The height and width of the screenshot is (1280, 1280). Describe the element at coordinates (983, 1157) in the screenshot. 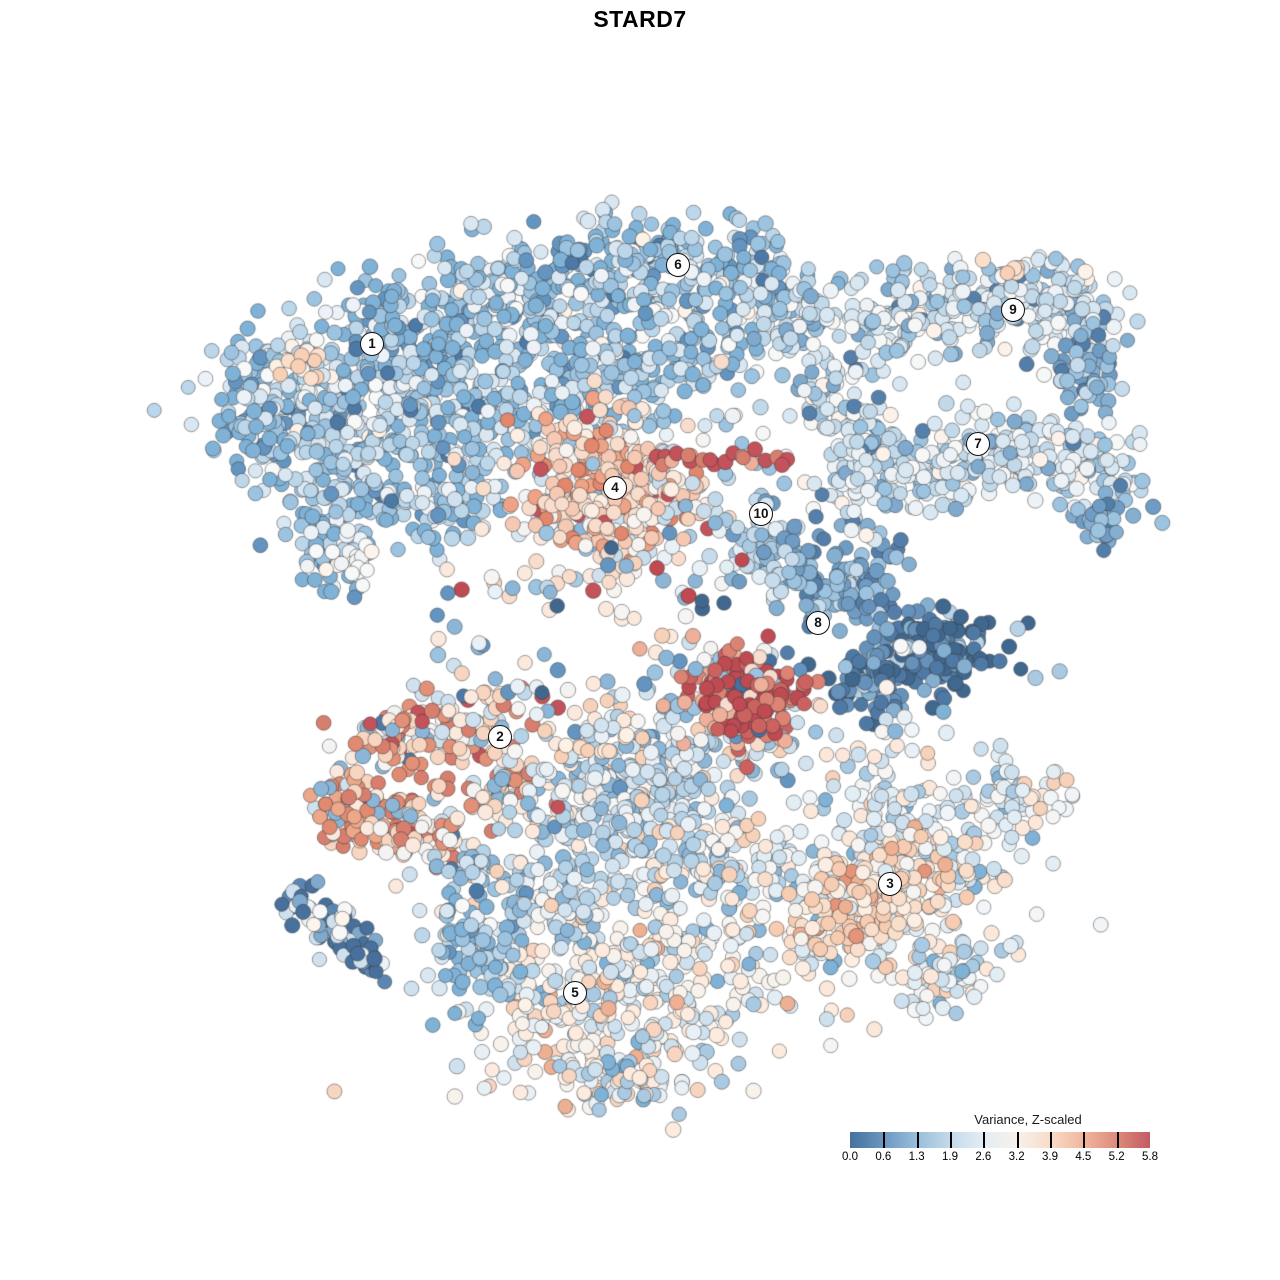

I see `colorbar-tick-label: 2.6` at that location.